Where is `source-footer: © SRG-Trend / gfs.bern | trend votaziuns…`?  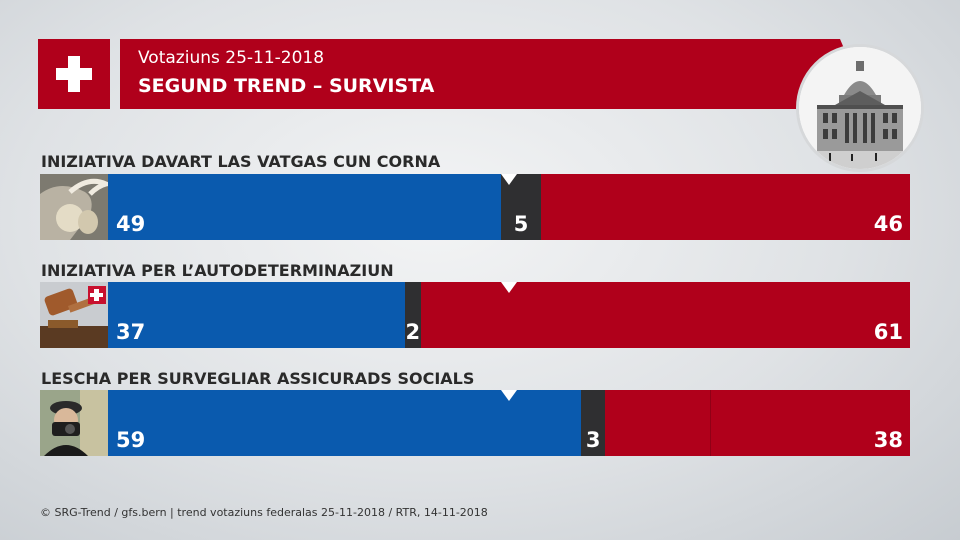 source-footer: © SRG-Trend / gfs.bern | trend votaziuns… is located at coordinates (264, 512).